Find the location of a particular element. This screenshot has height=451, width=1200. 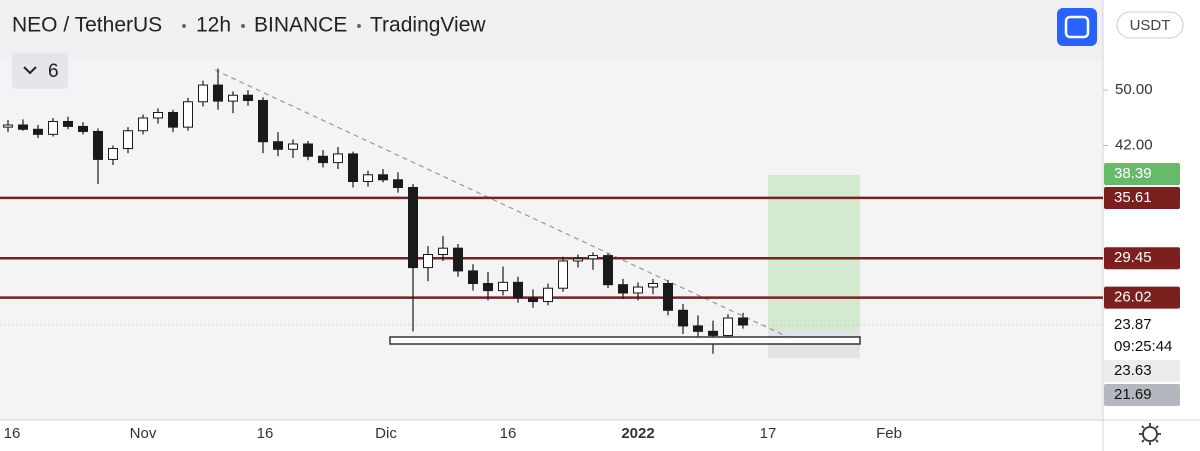

price-label: 38.39 is located at coordinates (1133, 173).